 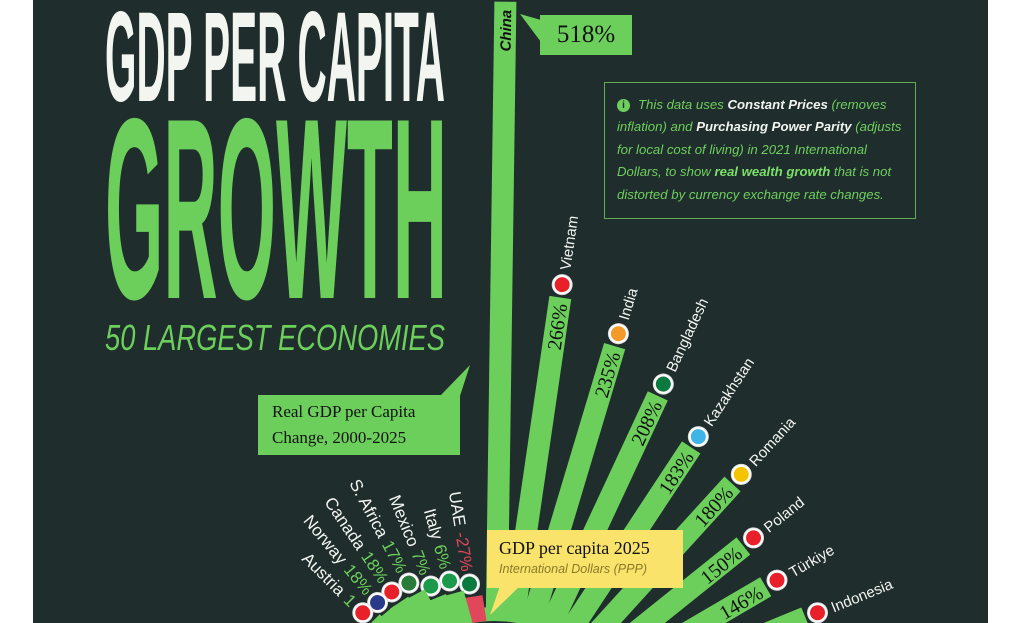 What do you see at coordinates (275, 337) in the screenshot?
I see `subtitle: 50 LARGEST ECONOMIES` at bounding box center [275, 337].